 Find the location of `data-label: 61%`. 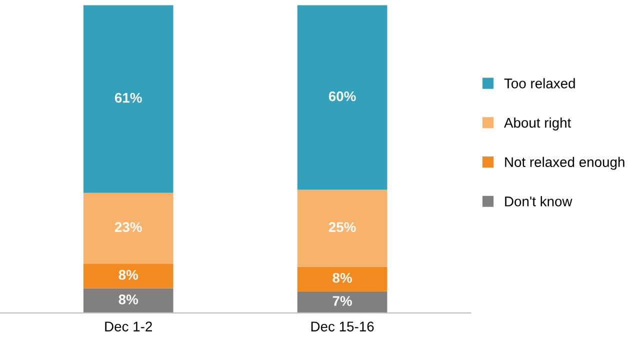

data-label: 61% is located at coordinates (128, 97).